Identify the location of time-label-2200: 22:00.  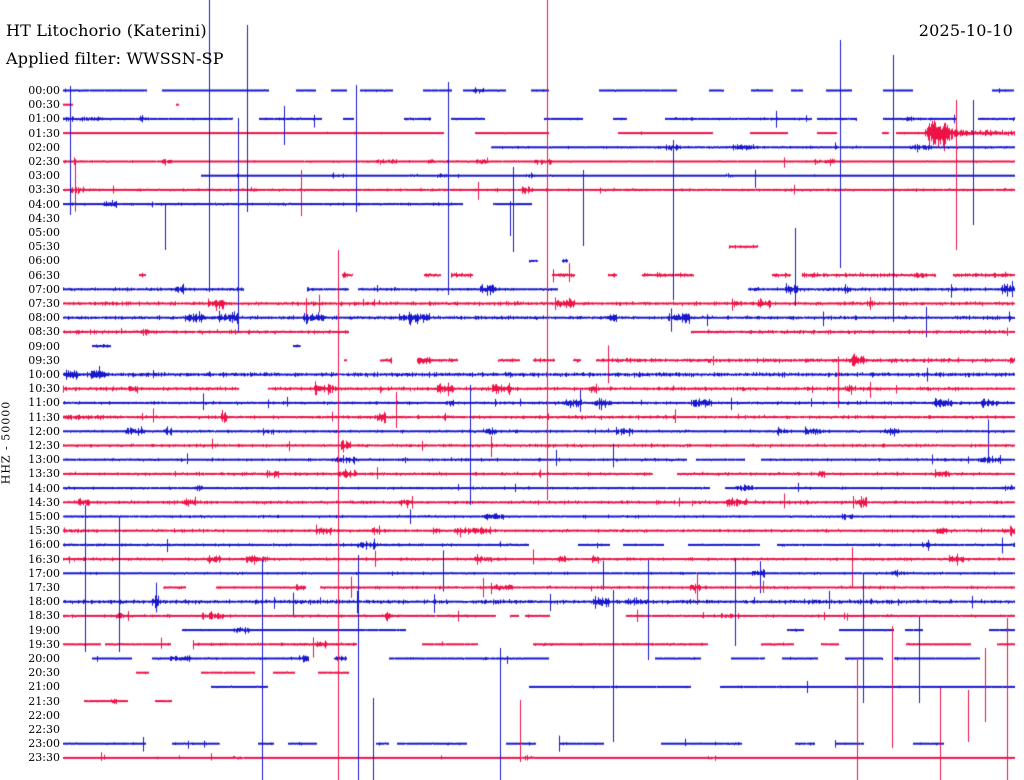
(44, 715).